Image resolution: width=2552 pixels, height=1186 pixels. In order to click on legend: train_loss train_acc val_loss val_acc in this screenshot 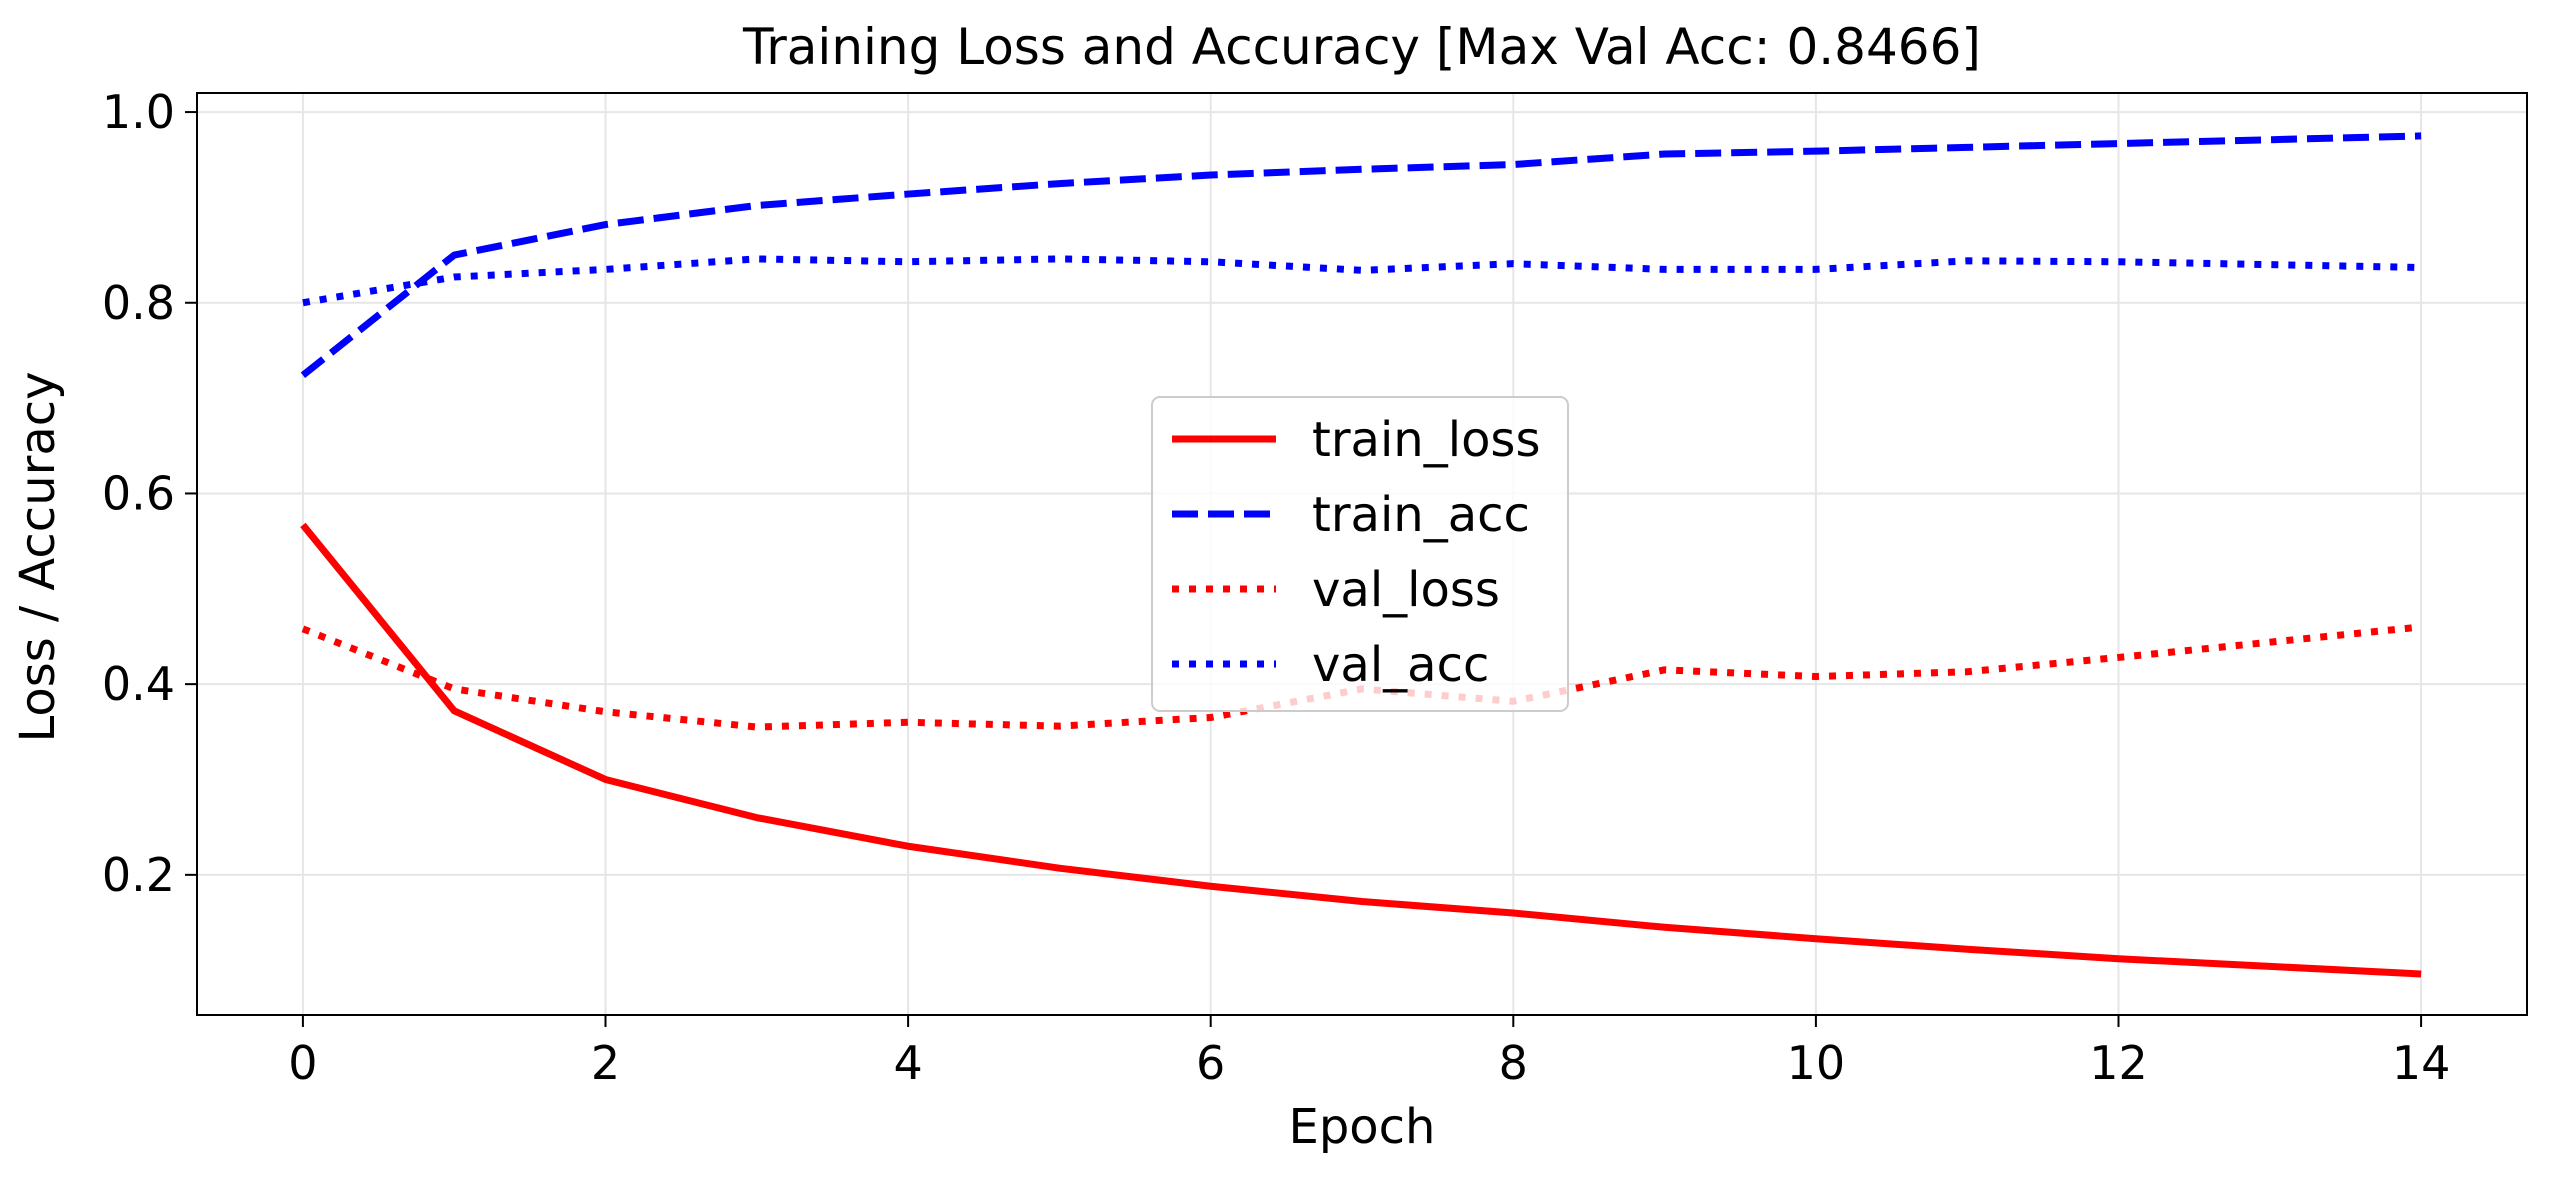, I will do `click(1360, 554)`.